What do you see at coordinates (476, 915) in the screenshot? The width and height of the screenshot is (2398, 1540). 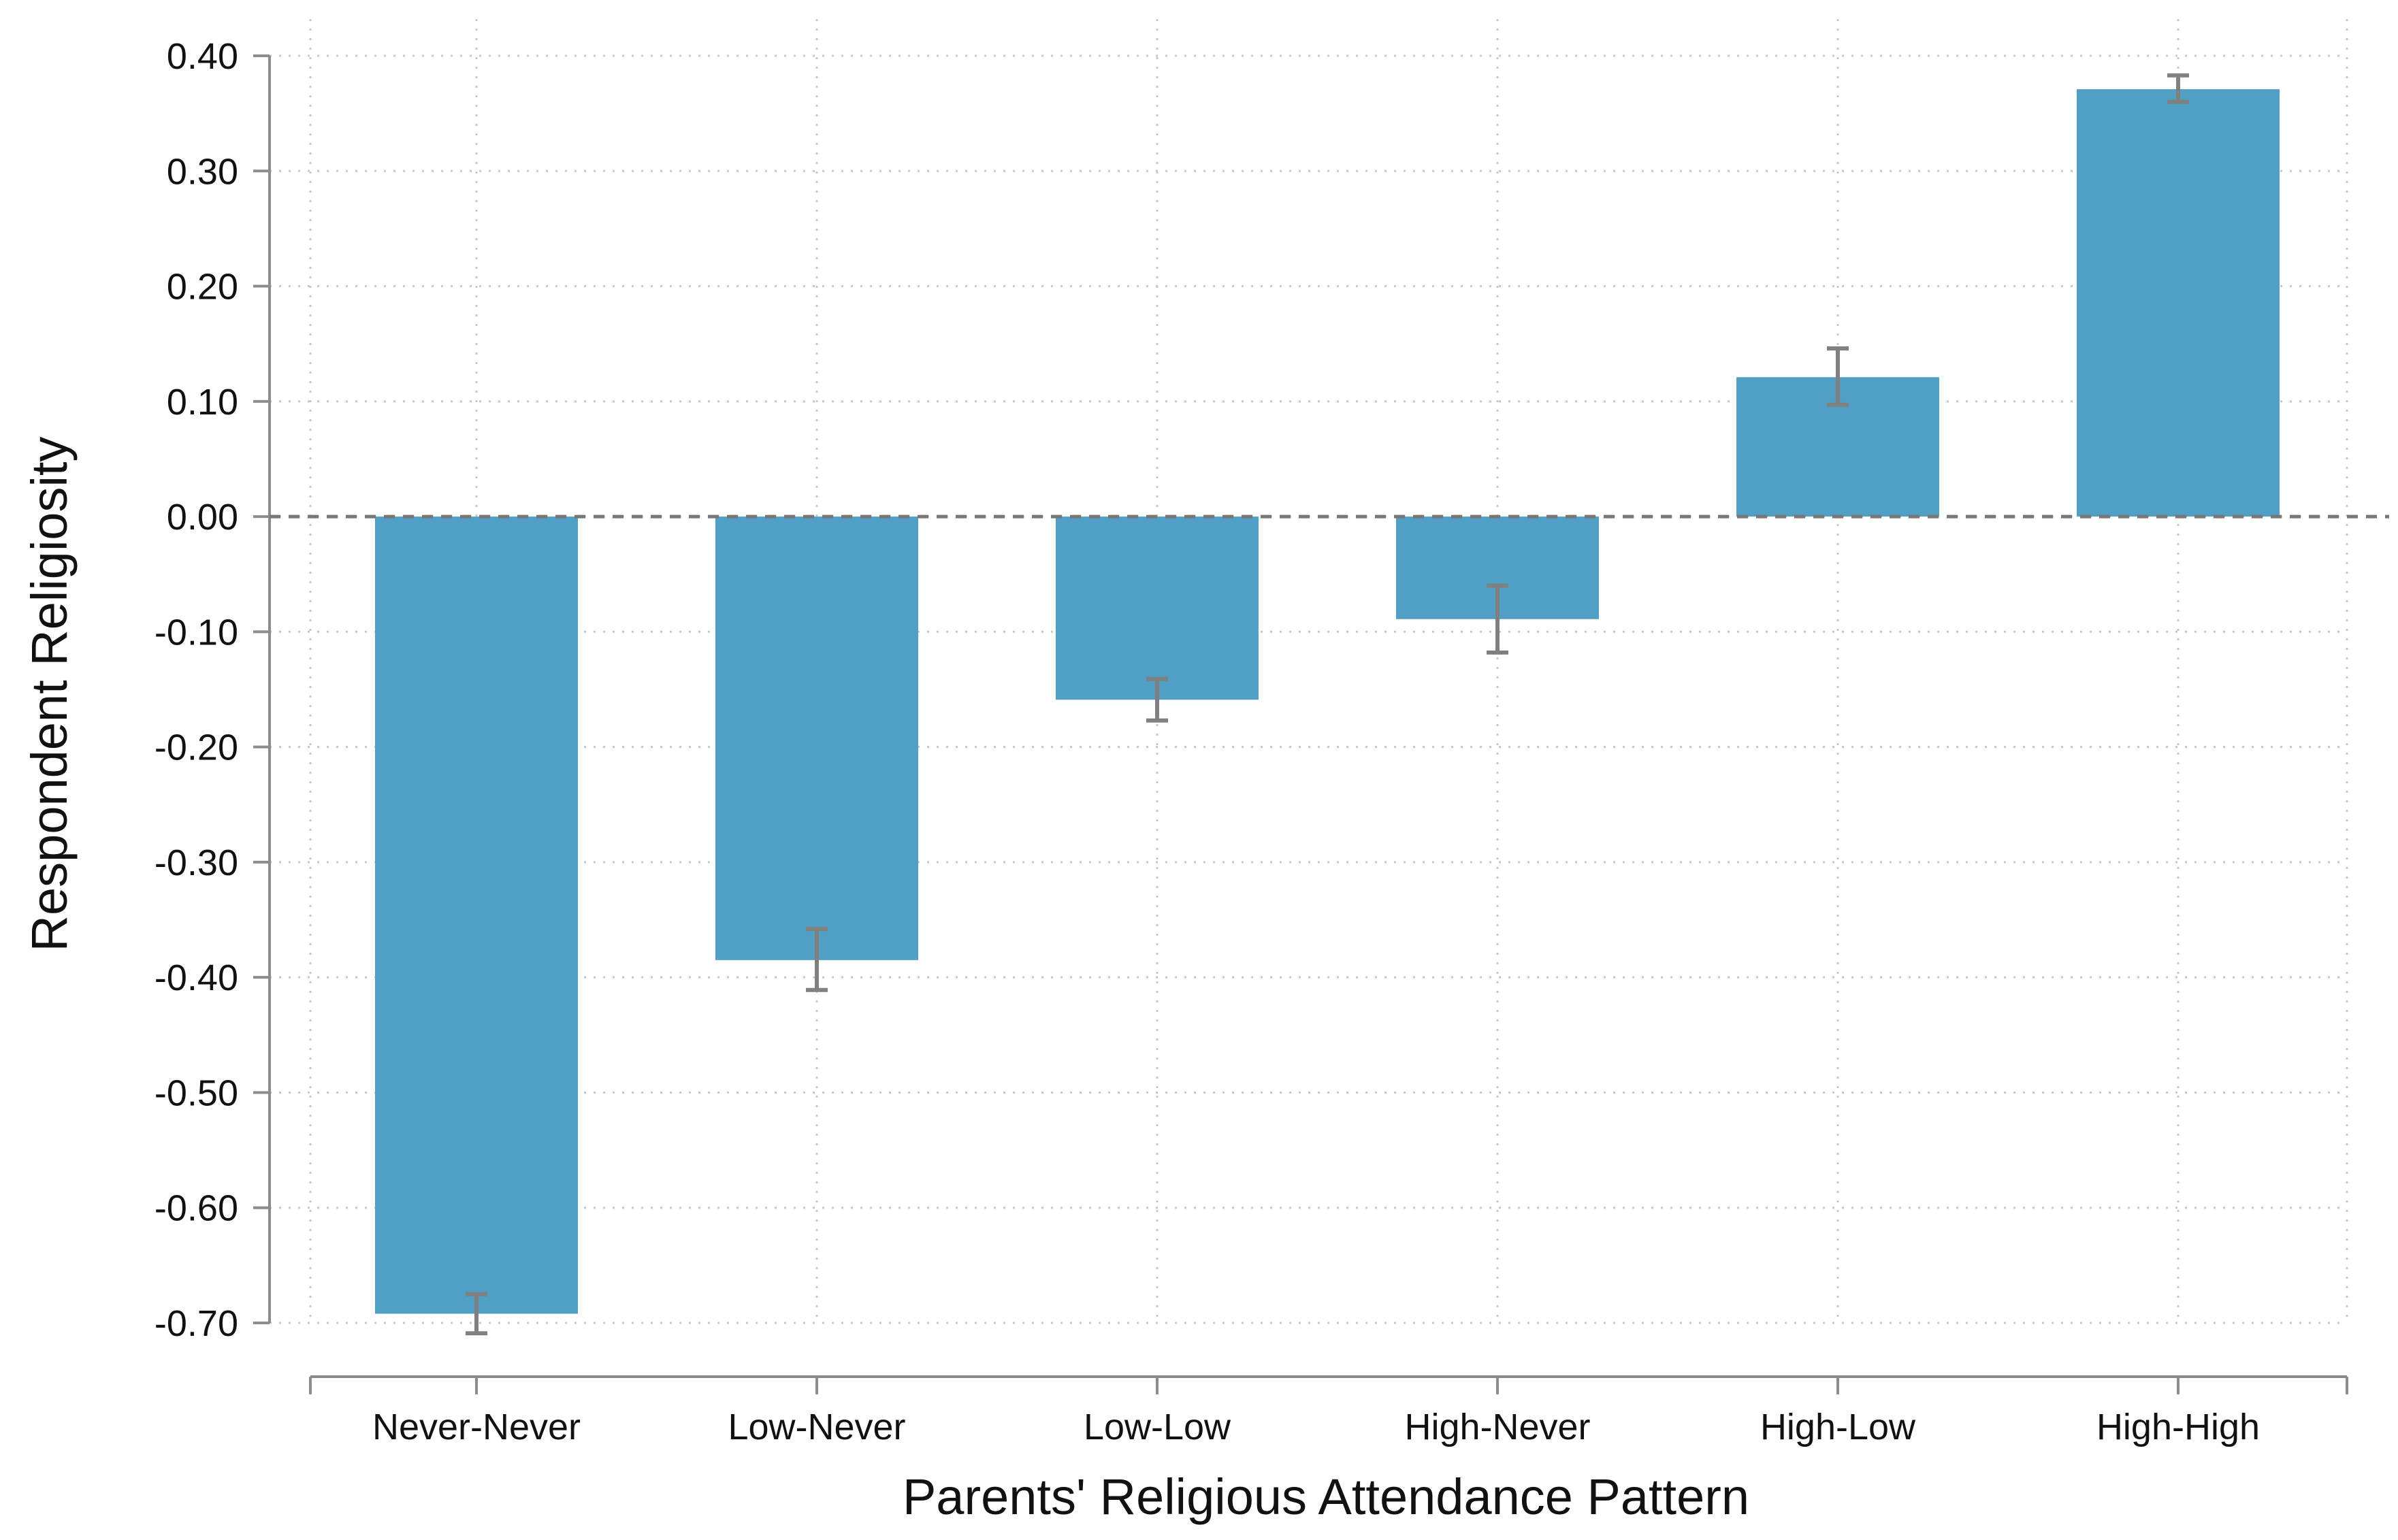 I see `bar-never-never` at bounding box center [476, 915].